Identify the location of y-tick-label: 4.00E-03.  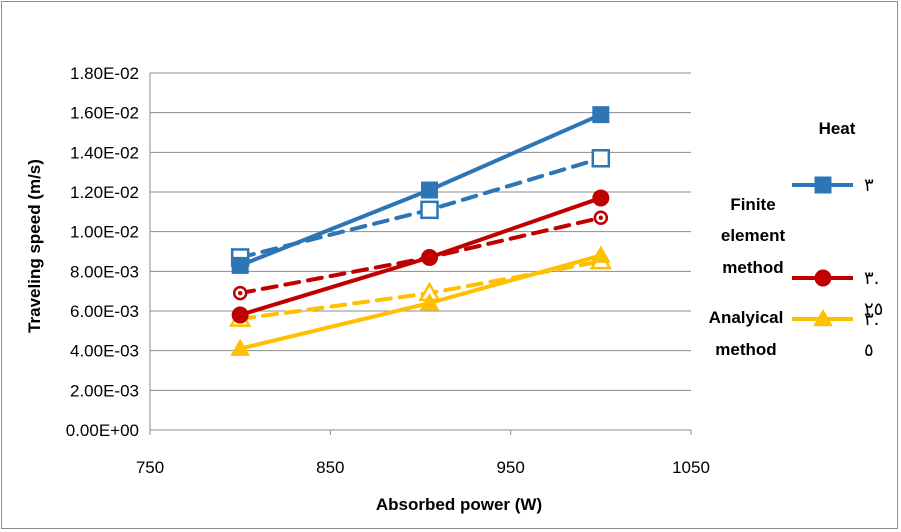
(104, 351).